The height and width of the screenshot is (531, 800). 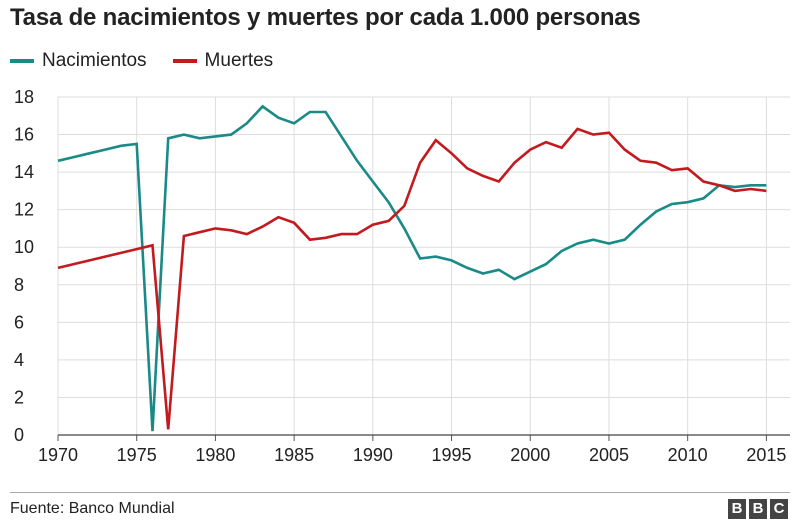 I want to click on bbc-logo-letter: C, so click(x=779, y=509).